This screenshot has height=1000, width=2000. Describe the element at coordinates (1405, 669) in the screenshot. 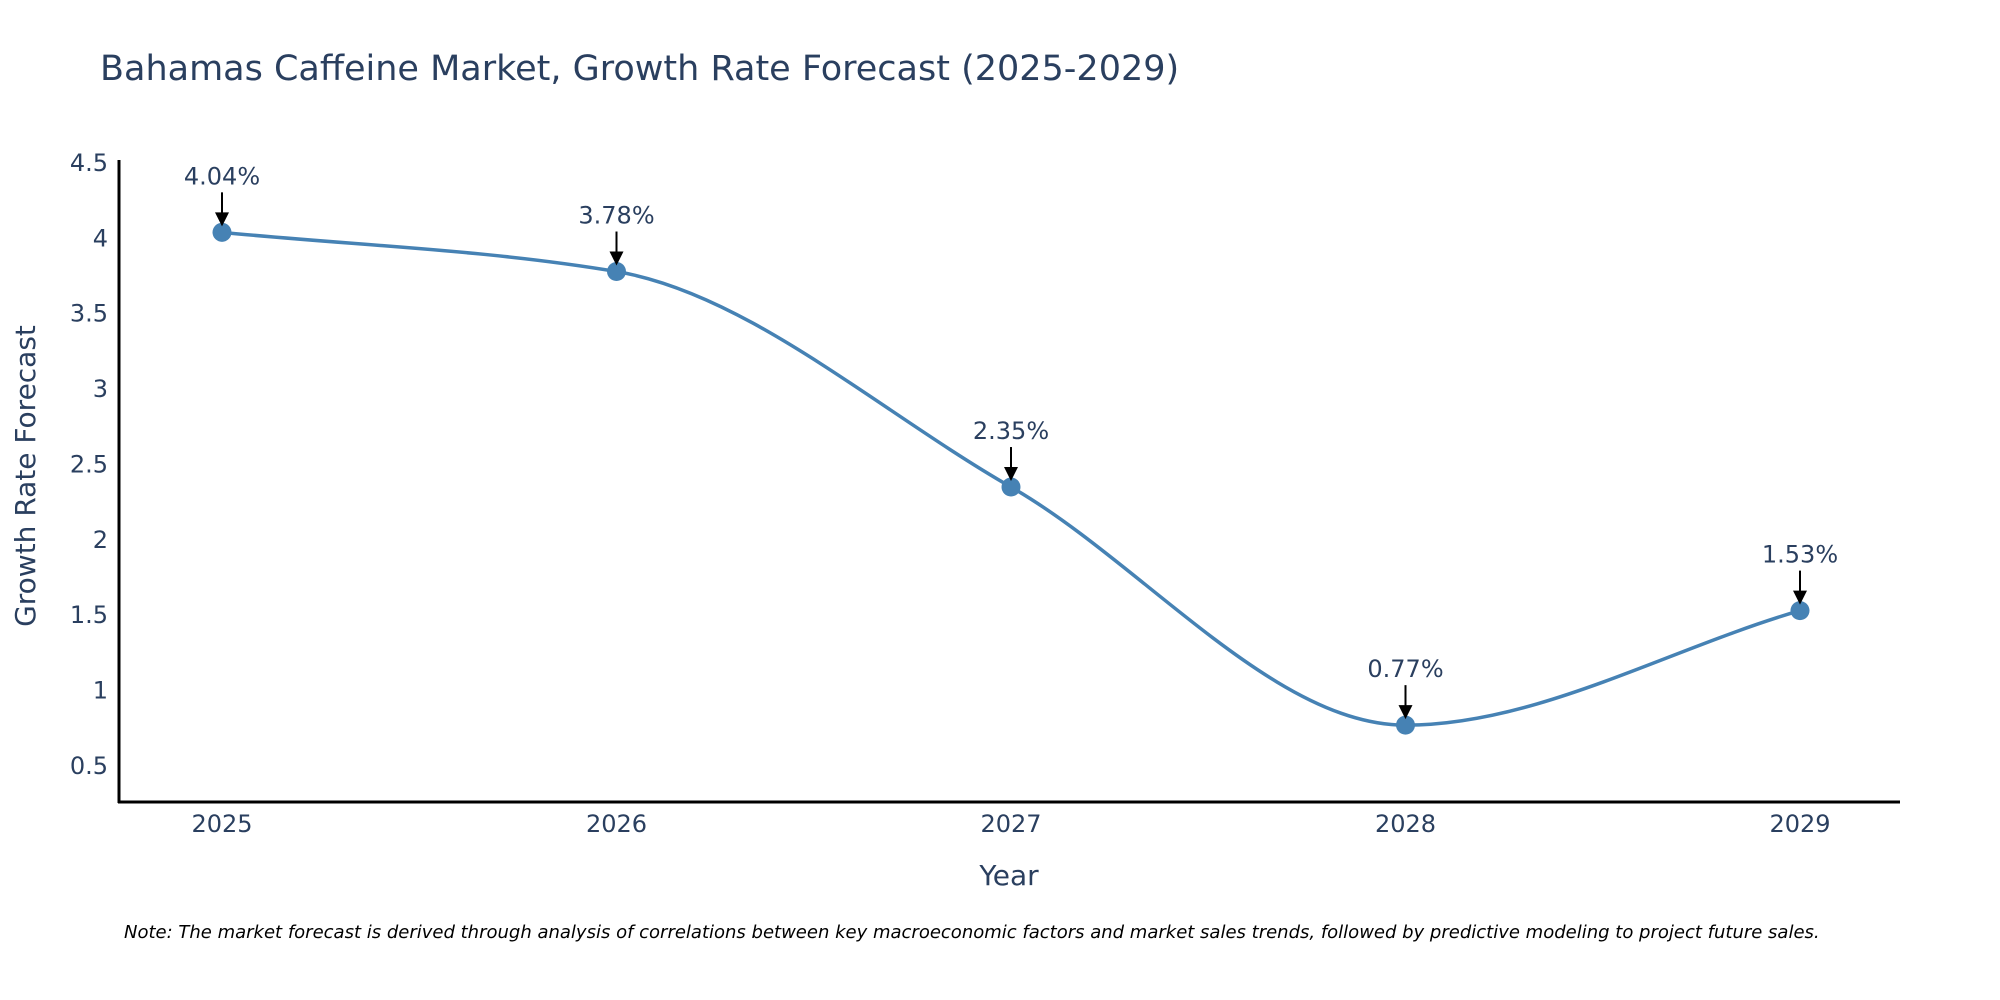

I see `data-label-2028: 0.77%` at that location.